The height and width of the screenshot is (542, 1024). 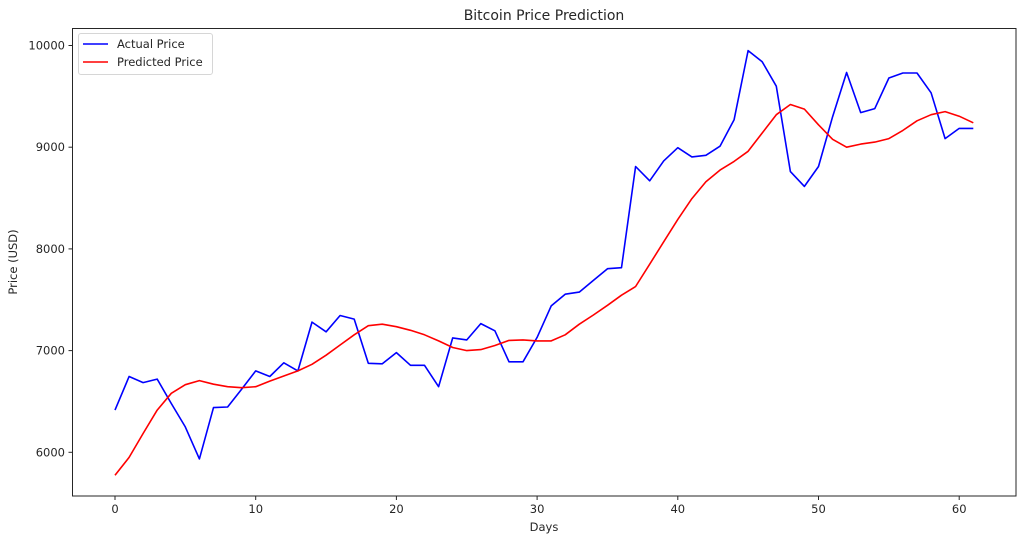 What do you see at coordinates (959, 509) in the screenshot?
I see `x-tick-label: 60` at bounding box center [959, 509].